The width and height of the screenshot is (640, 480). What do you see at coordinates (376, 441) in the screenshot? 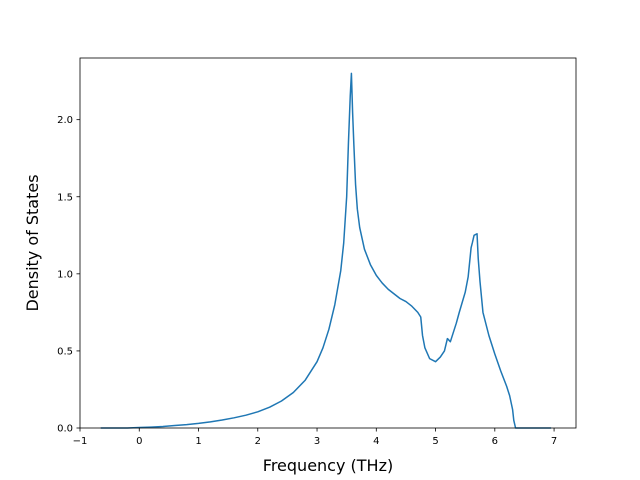
I see `x-tick-label: 4` at bounding box center [376, 441].